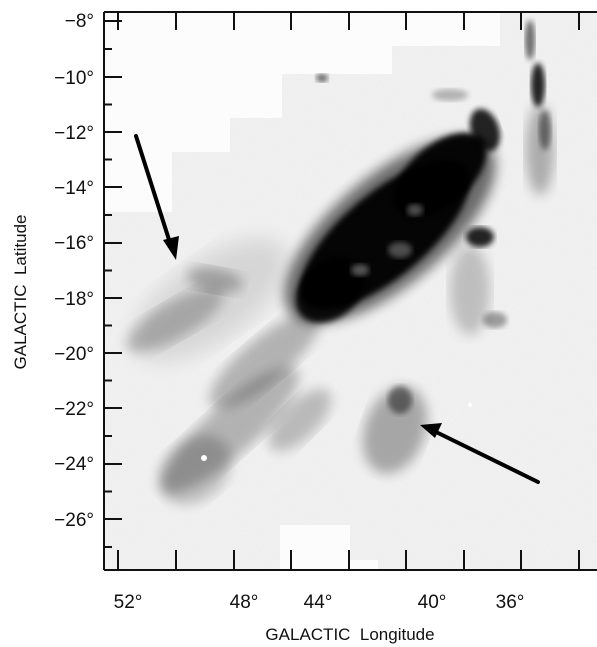 Image resolution: width=597 pixels, height=647 pixels. I want to click on x-tick-label: 48°, so click(244, 602).